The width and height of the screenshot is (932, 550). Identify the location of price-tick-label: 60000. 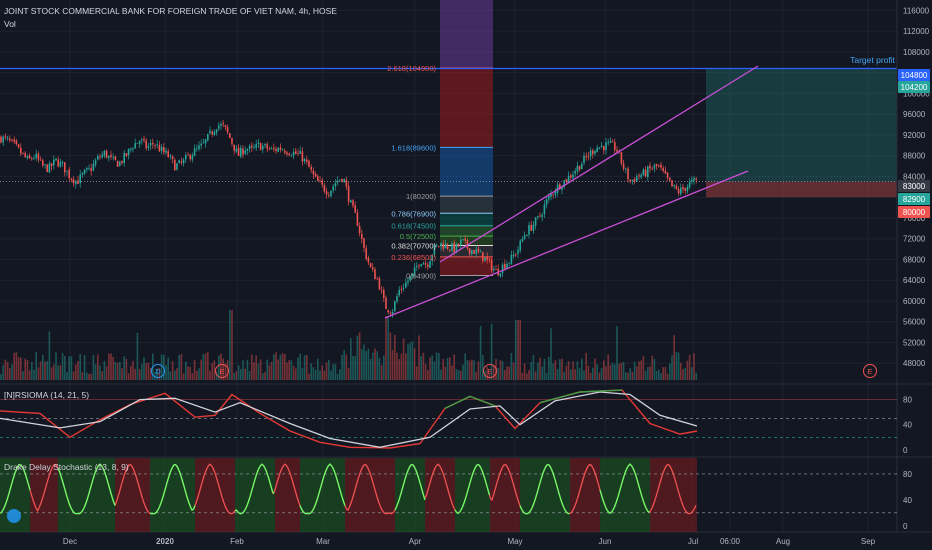
(914, 301).